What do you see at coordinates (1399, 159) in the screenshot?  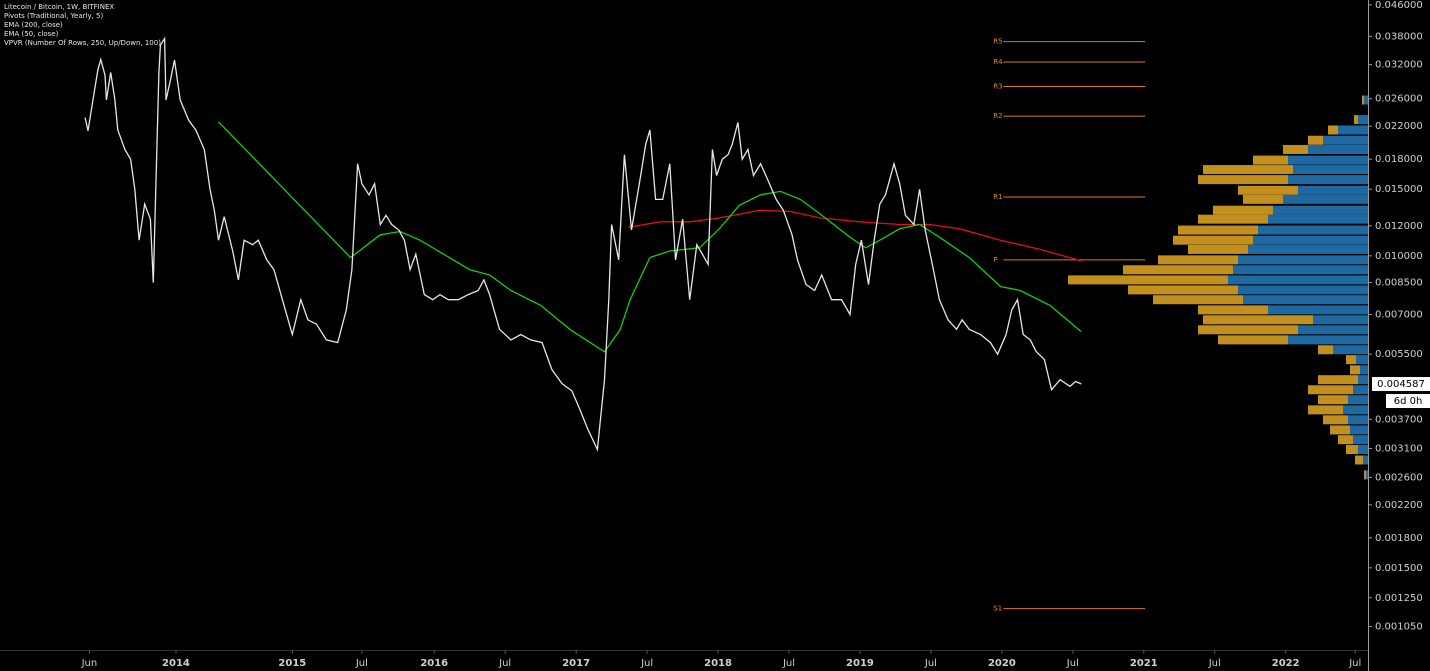 I see `y-tick-label: 0.018000` at bounding box center [1399, 159].